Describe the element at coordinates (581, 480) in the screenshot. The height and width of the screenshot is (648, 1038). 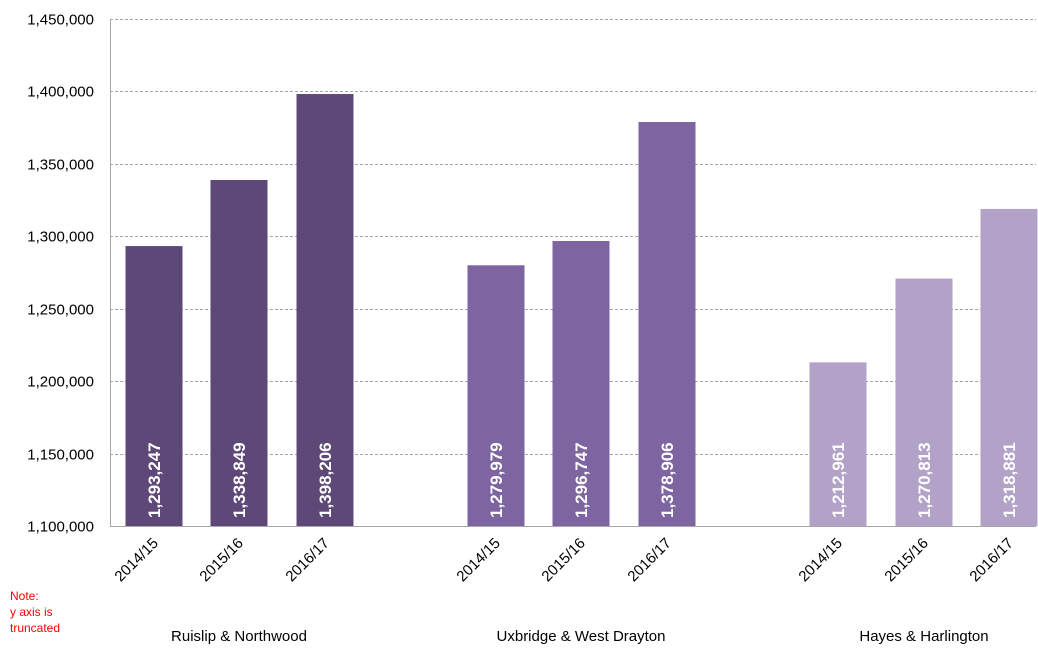
I see `bar-value-label: 1,296,747` at that location.